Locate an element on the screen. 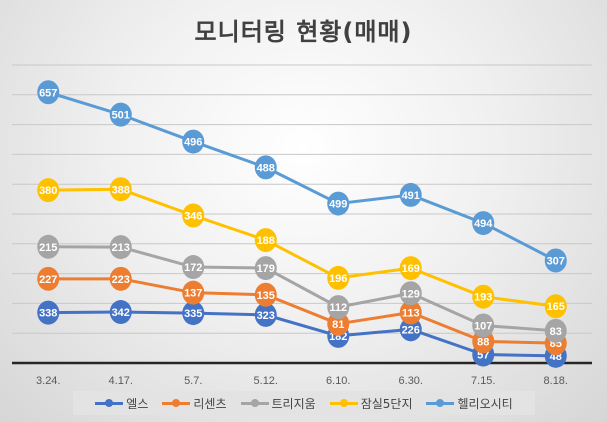 The image size is (607, 422). data-label: 196 is located at coordinates (338, 279).